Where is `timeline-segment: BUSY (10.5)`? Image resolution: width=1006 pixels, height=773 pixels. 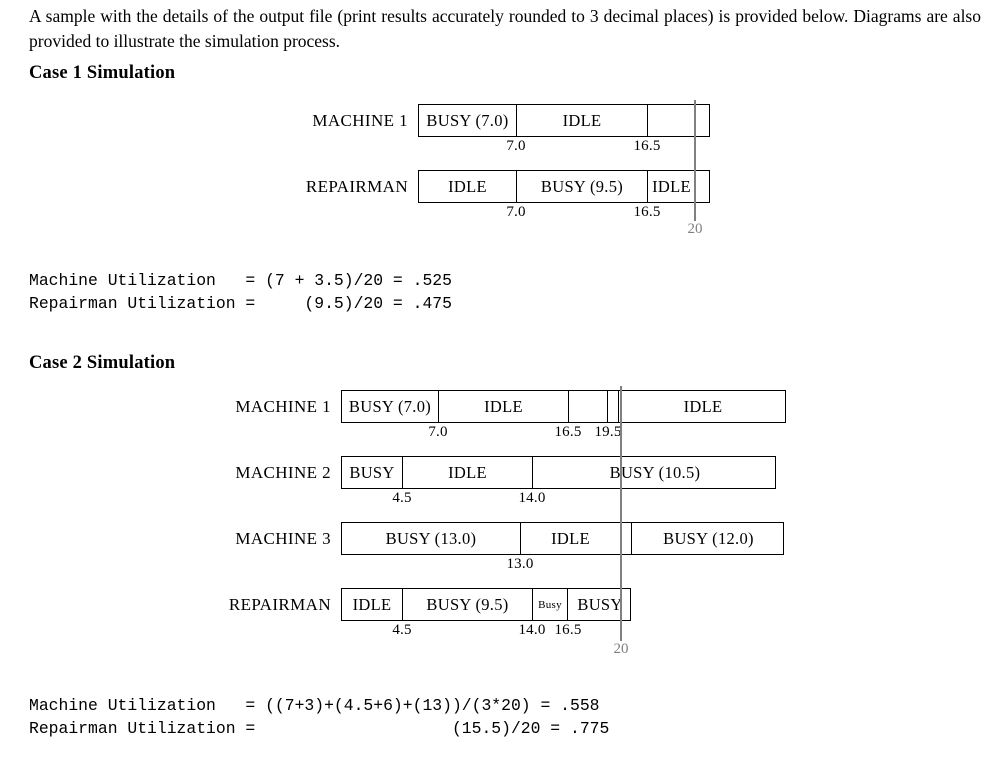 timeline-segment: BUSY (10.5) is located at coordinates (655, 472).